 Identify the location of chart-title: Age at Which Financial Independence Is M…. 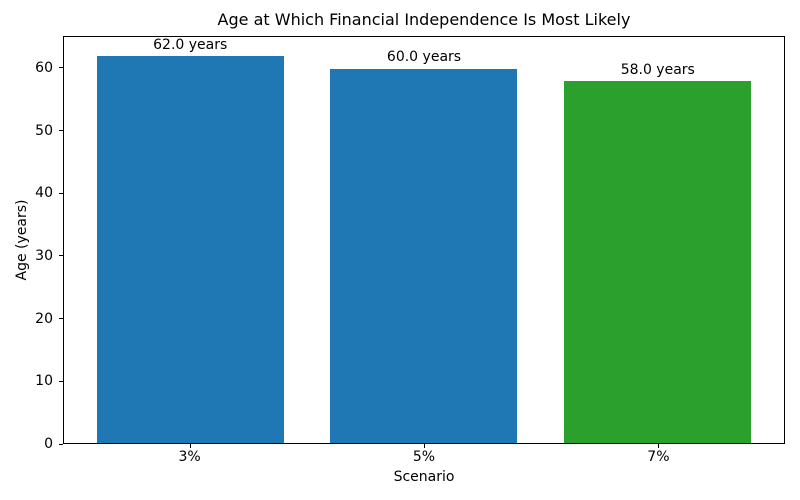
(424, 19).